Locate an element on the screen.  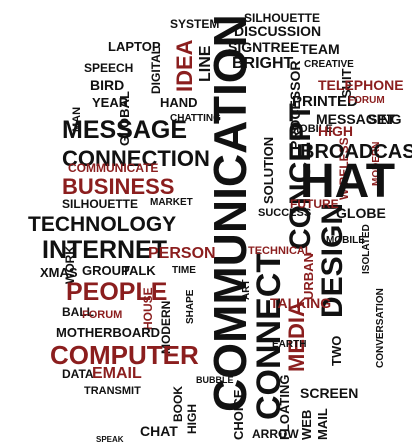
word-talking: TALKING is located at coordinates (301, 303).